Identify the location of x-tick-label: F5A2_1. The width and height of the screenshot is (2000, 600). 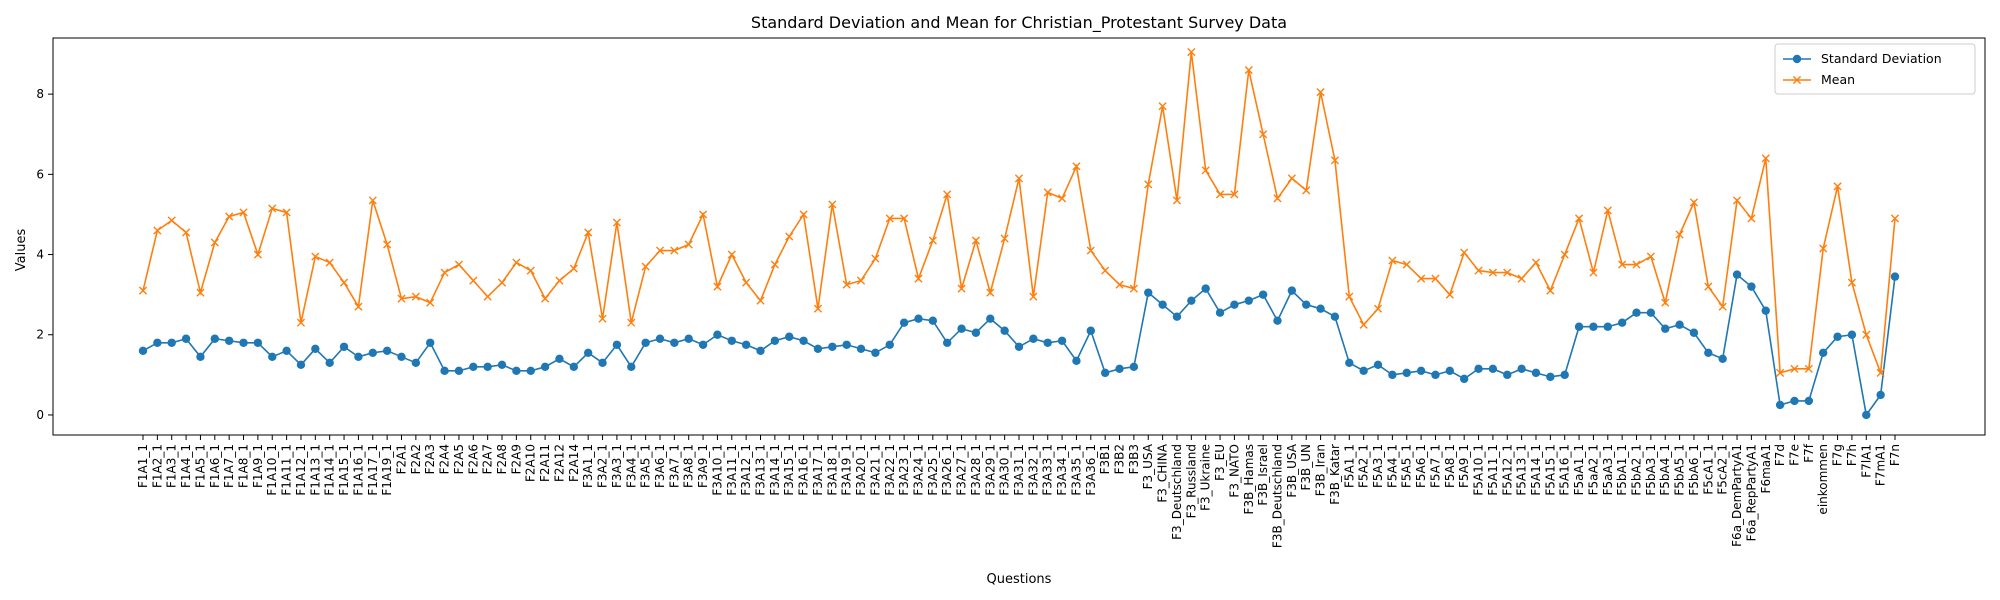
(1364, 466).